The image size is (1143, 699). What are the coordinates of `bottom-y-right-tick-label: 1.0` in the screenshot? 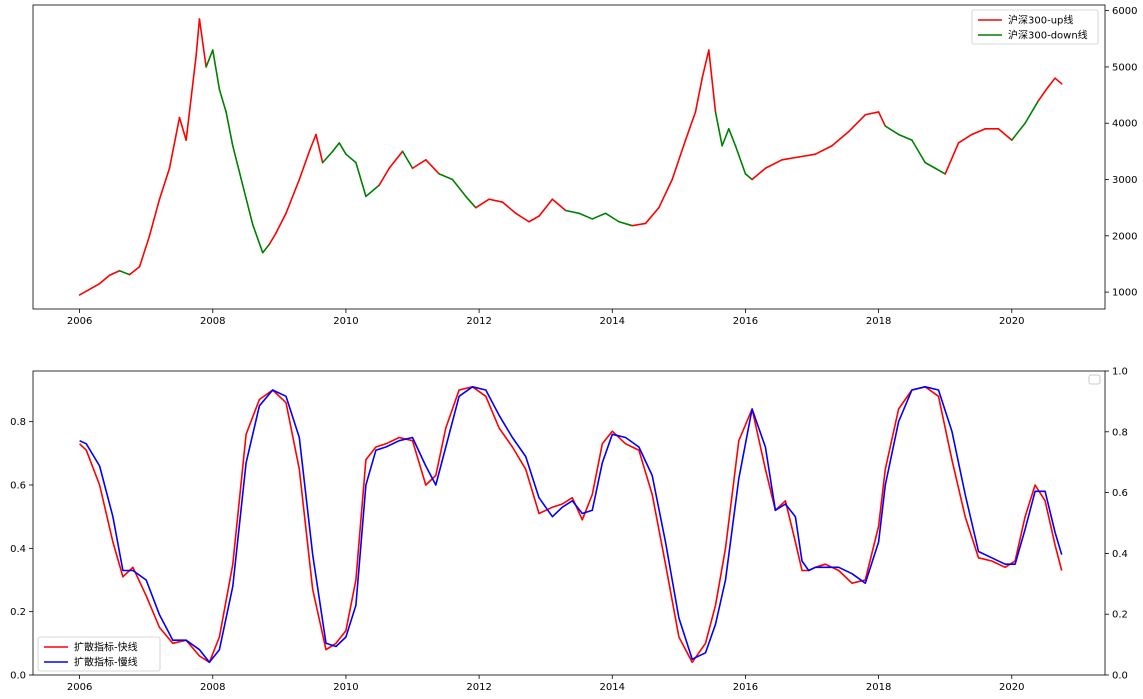 It's located at (1120, 372).